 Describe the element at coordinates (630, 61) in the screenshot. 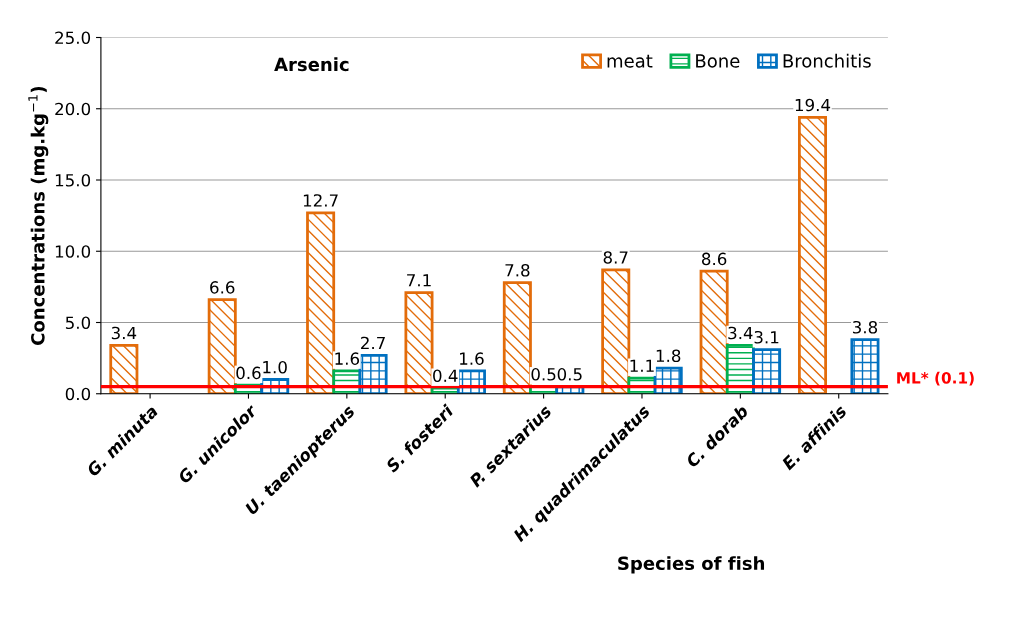

I see `legend-label: meat` at that location.